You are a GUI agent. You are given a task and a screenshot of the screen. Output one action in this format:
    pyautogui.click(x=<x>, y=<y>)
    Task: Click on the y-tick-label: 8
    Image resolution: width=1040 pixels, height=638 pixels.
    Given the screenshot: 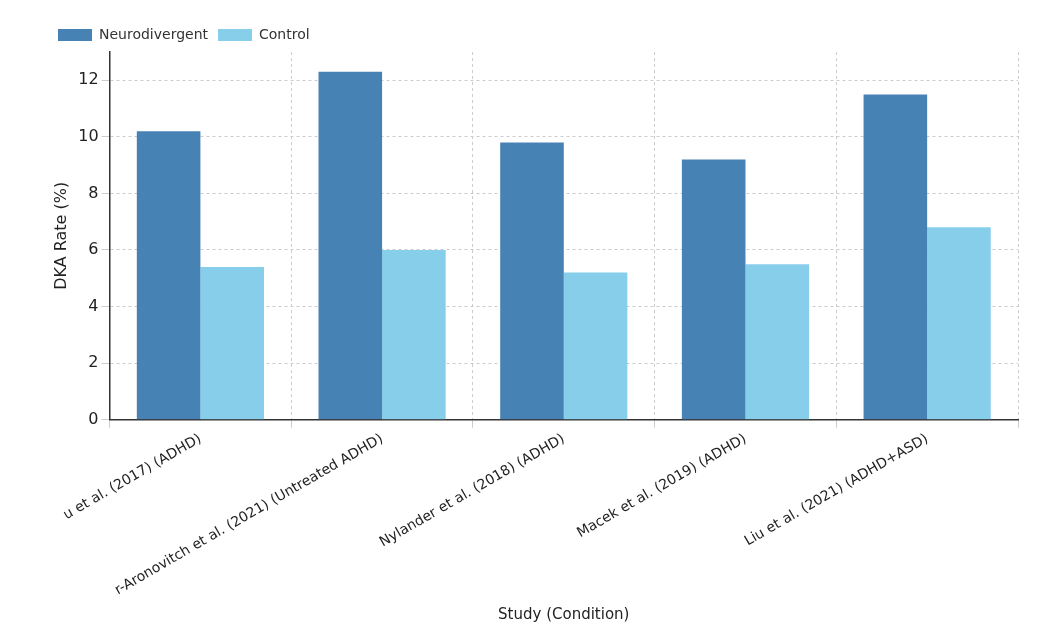 What is the action you would take?
    pyautogui.click(x=93, y=192)
    